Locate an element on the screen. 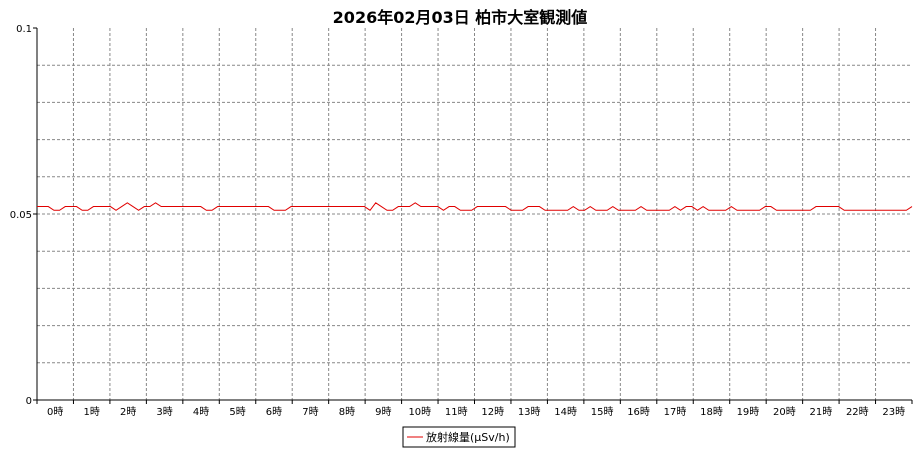 This screenshot has width=920, height=450. legend-label: 放射線量(μSv/h) is located at coordinates (468, 437).